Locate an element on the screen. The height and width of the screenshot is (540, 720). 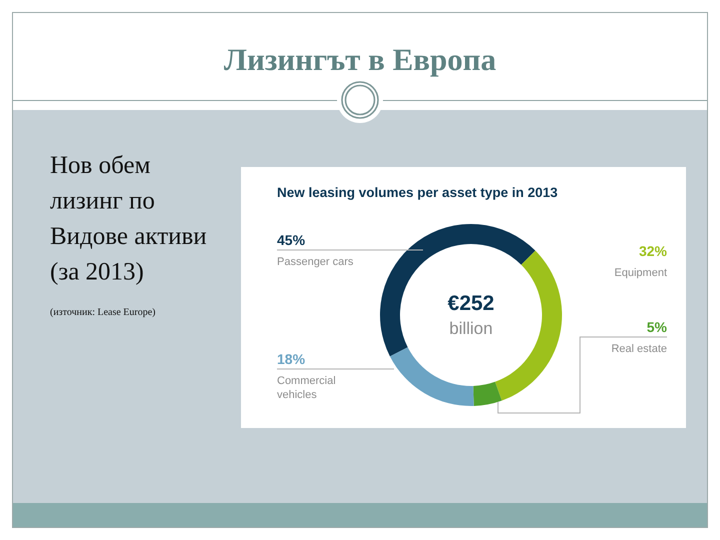
data-label: 32% is located at coordinates (653, 251).